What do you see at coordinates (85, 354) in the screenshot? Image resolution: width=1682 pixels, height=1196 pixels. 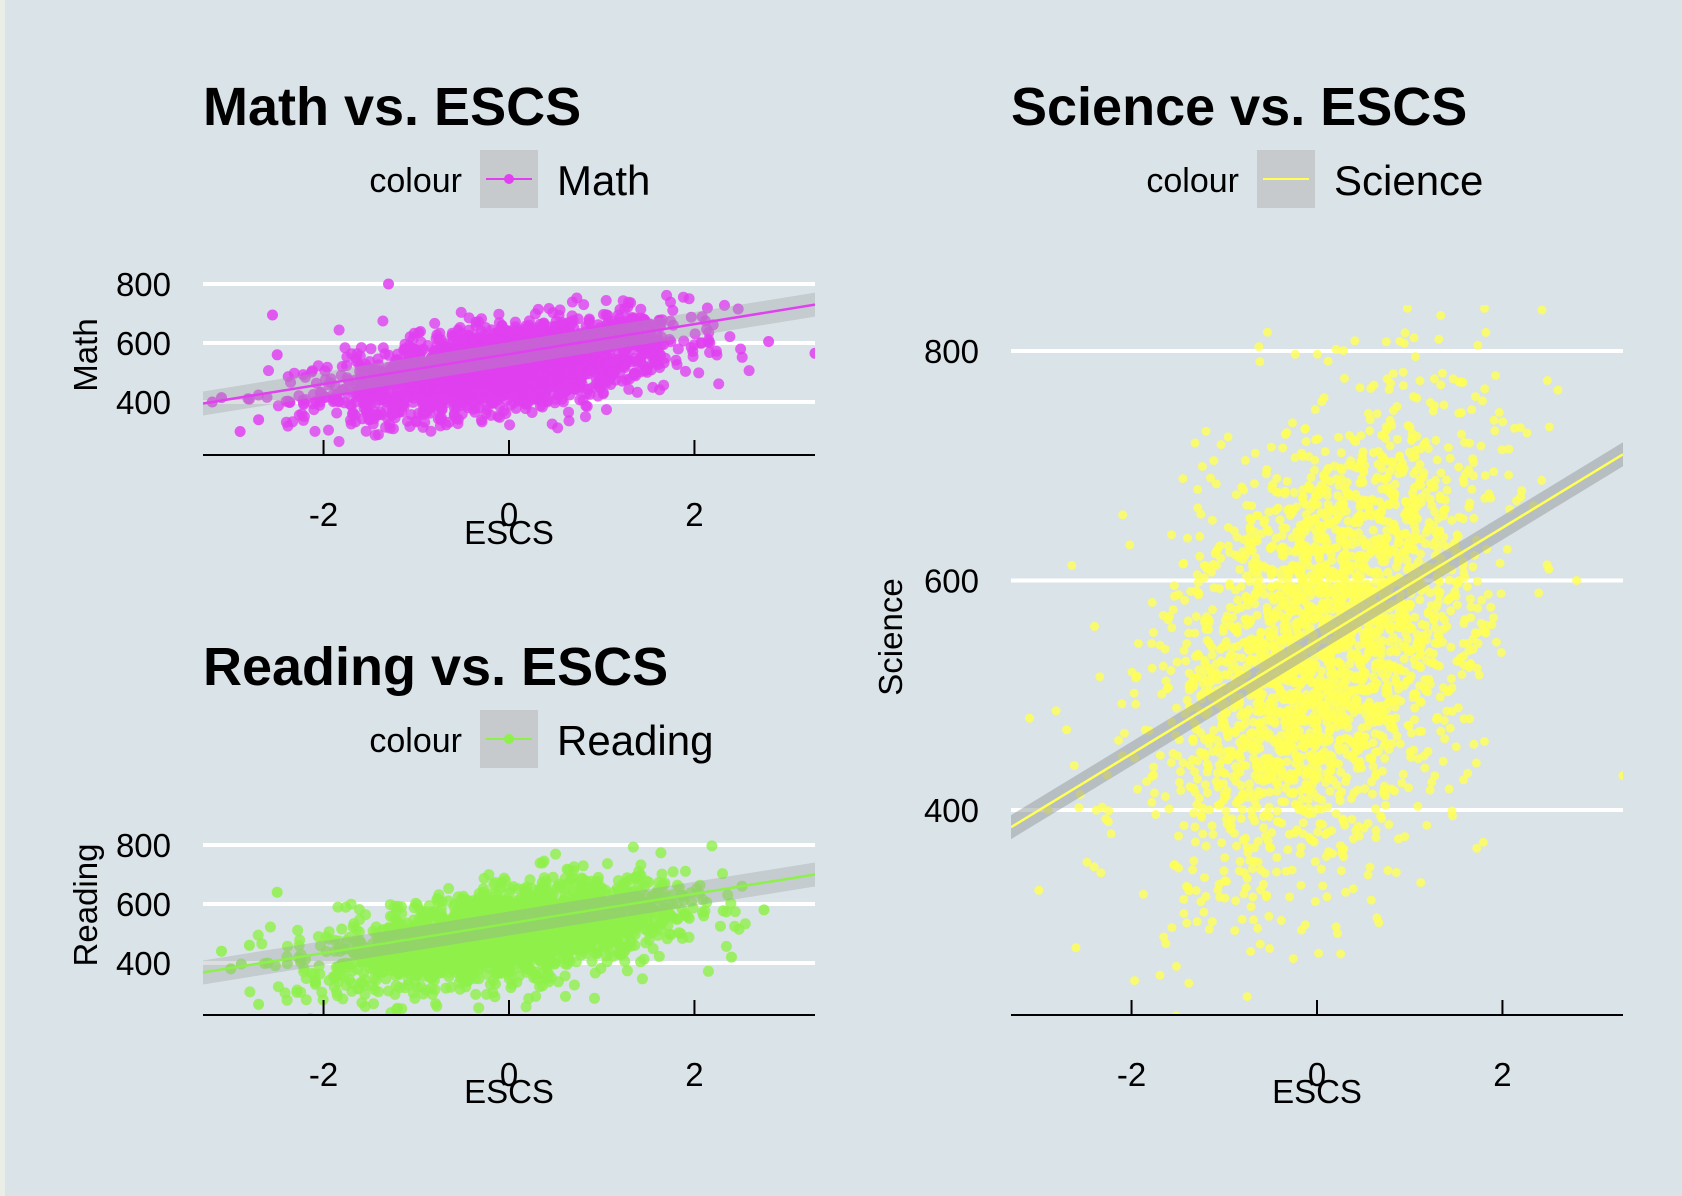 I see `y-axis-label: Math` at bounding box center [85, 354].